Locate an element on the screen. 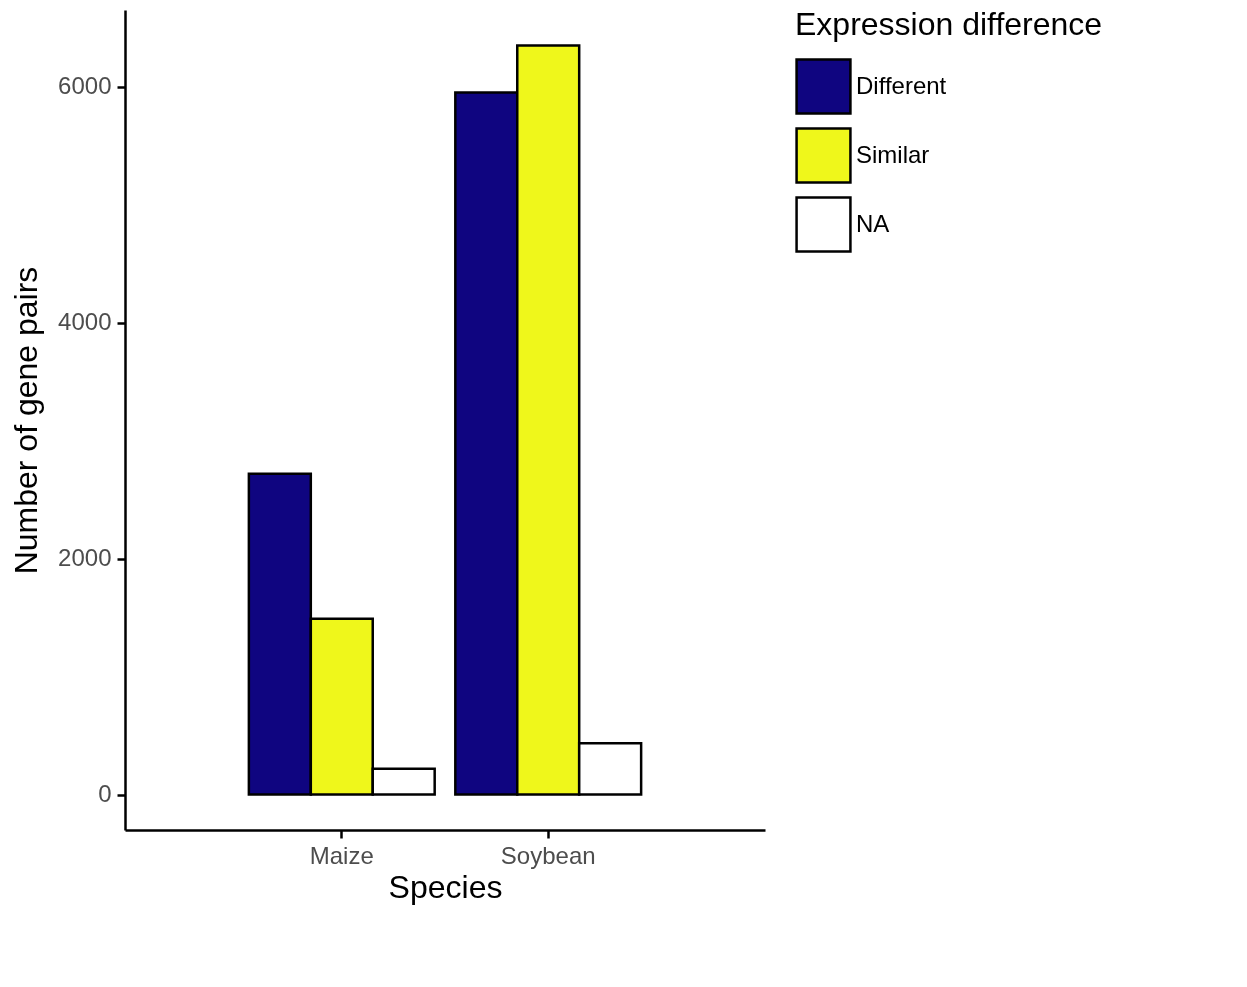 The height and width of the screenshot is (987, 1247). legend-label: Similar is located at coordinates (893, 154).